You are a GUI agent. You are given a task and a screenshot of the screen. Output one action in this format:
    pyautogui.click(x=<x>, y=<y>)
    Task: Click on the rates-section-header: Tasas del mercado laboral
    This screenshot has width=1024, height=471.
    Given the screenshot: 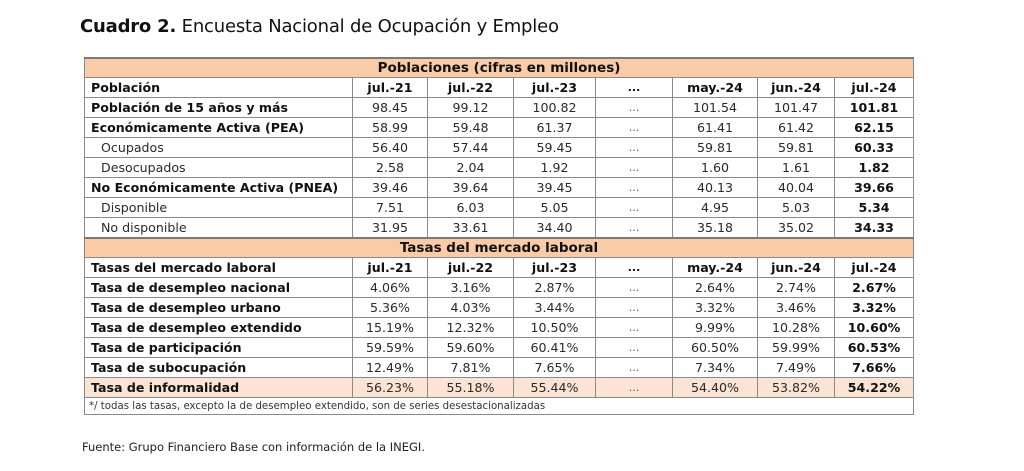 What is the action you would take?
    pyautogui.click(x=499, y=247)
    